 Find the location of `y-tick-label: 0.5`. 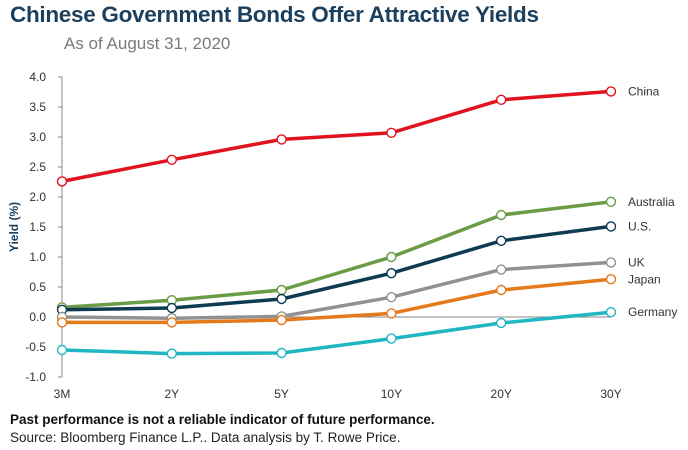

y-tick-label: 0.5 is located at coordinates (37, 287).